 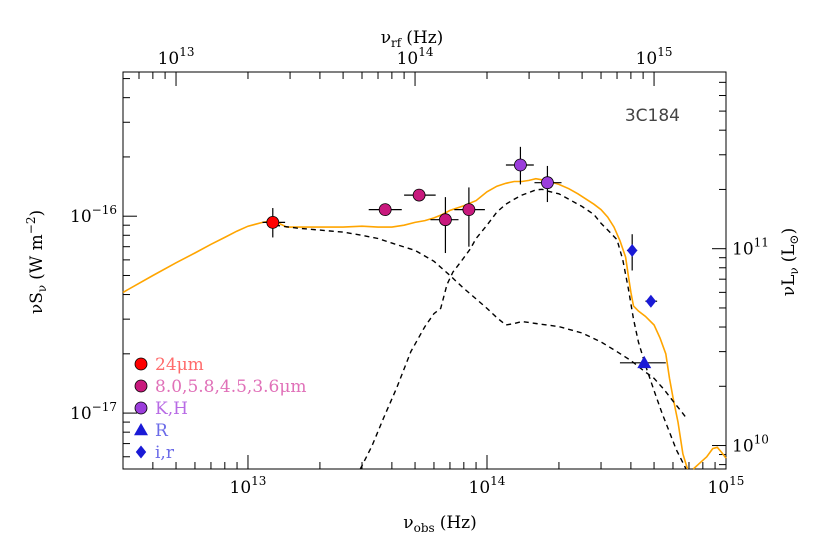 I want to click on legend-label: 8.0,5.8,4.5,3.6μm, so click(x=231, y=387).